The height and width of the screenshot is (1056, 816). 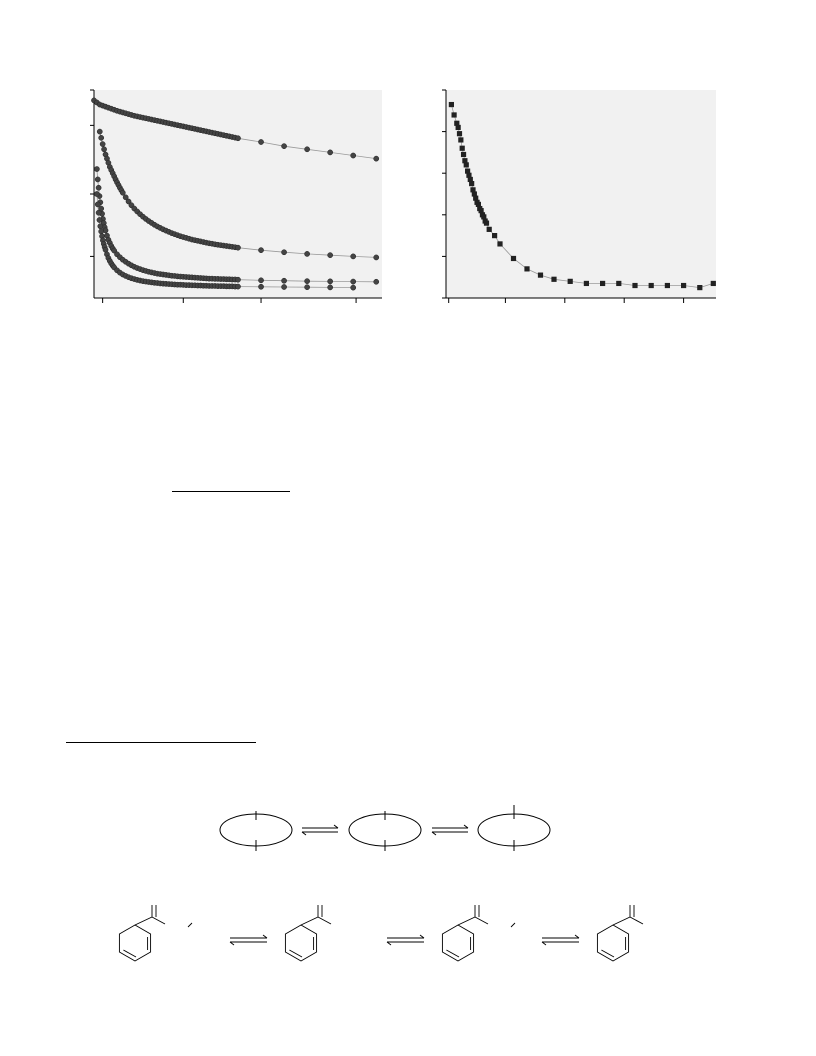 What do you see at coordinates (135, 943) in the screenshot?
I see `molecule-1-ring` at bounding box center [135, 943].